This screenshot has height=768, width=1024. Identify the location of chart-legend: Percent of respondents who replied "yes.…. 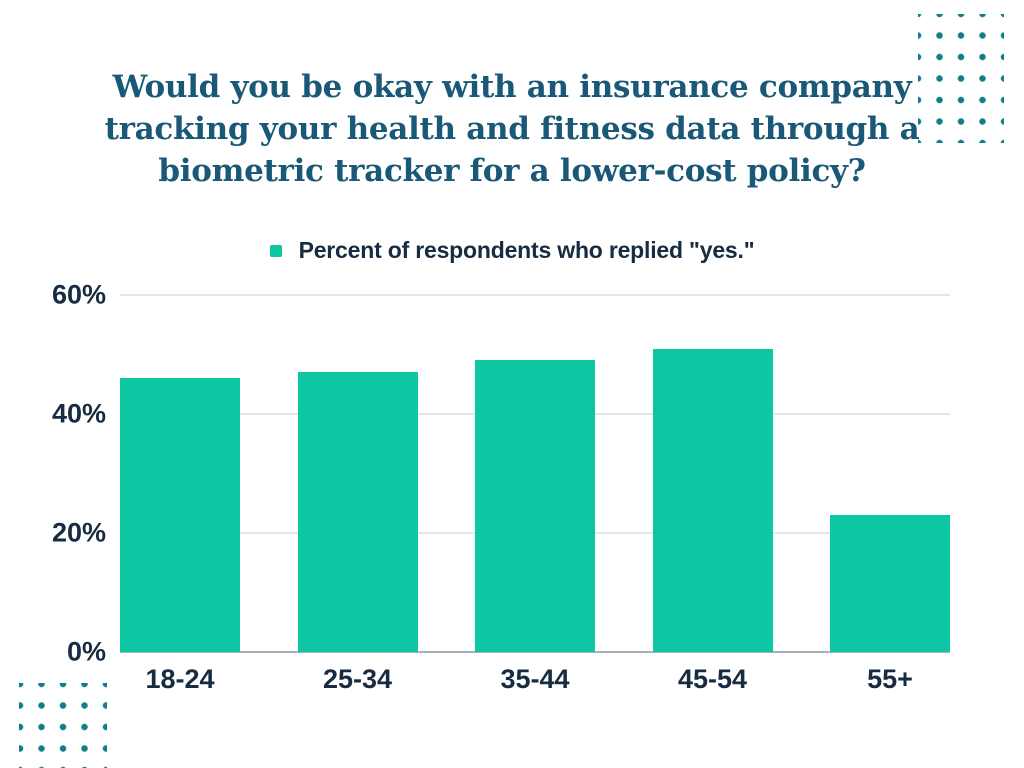
(512, 250).